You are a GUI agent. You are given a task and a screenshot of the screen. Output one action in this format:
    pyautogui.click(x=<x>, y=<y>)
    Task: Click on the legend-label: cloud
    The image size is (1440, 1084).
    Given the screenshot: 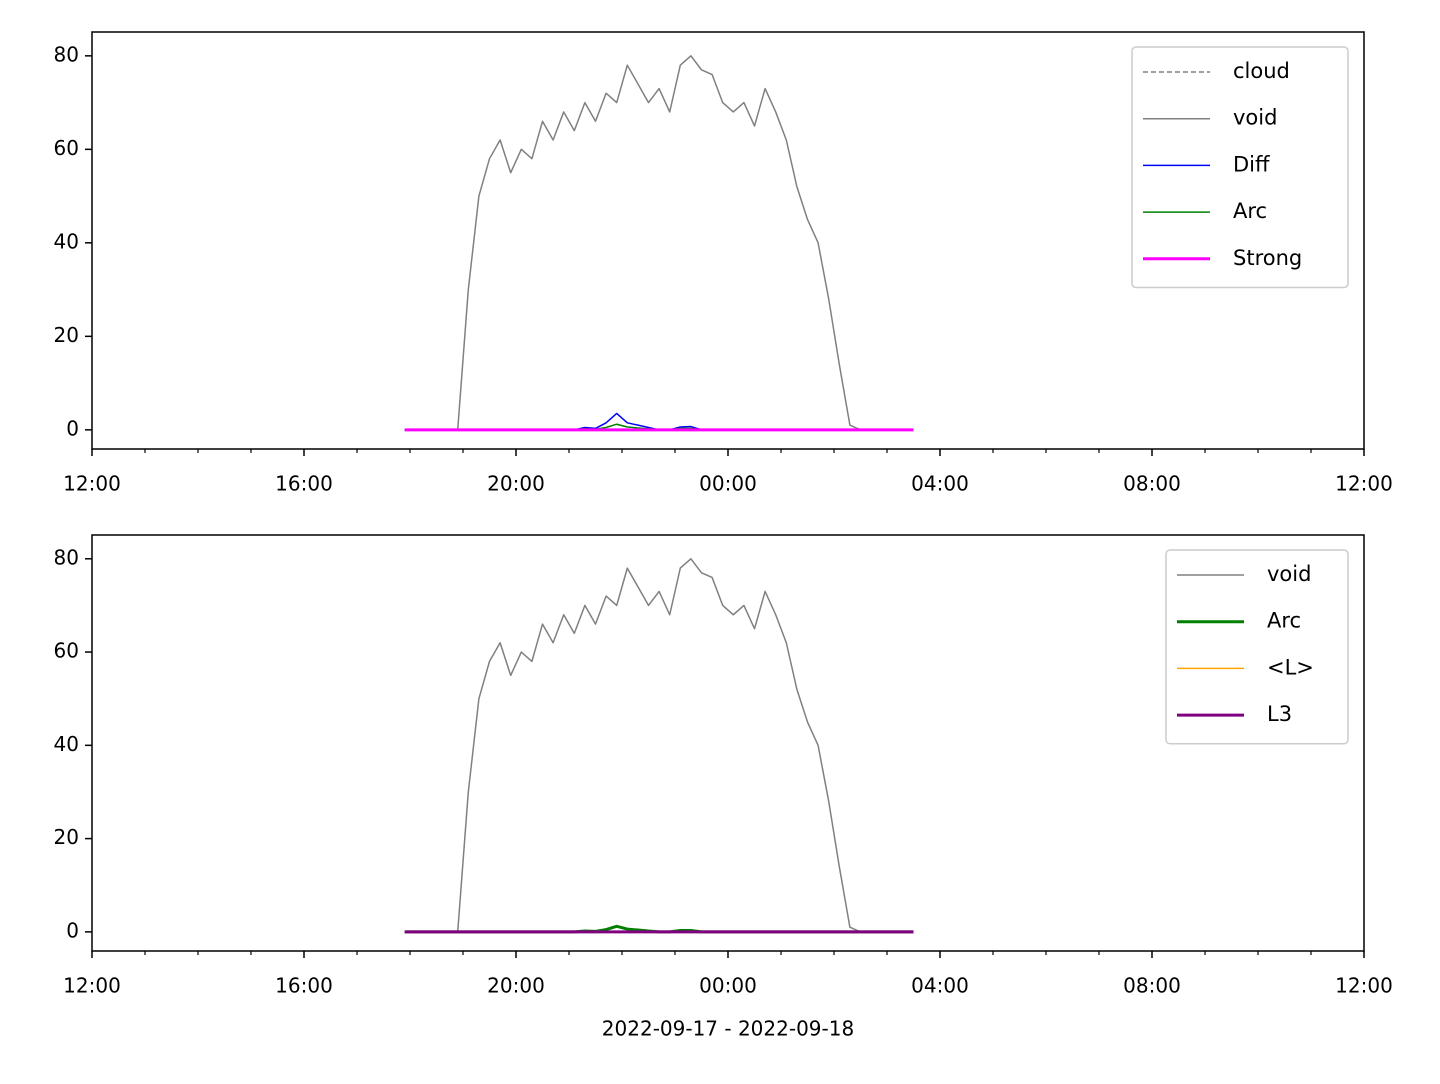 What is the action you would take?
    pyautogui.click(x=1261, y=71)
    